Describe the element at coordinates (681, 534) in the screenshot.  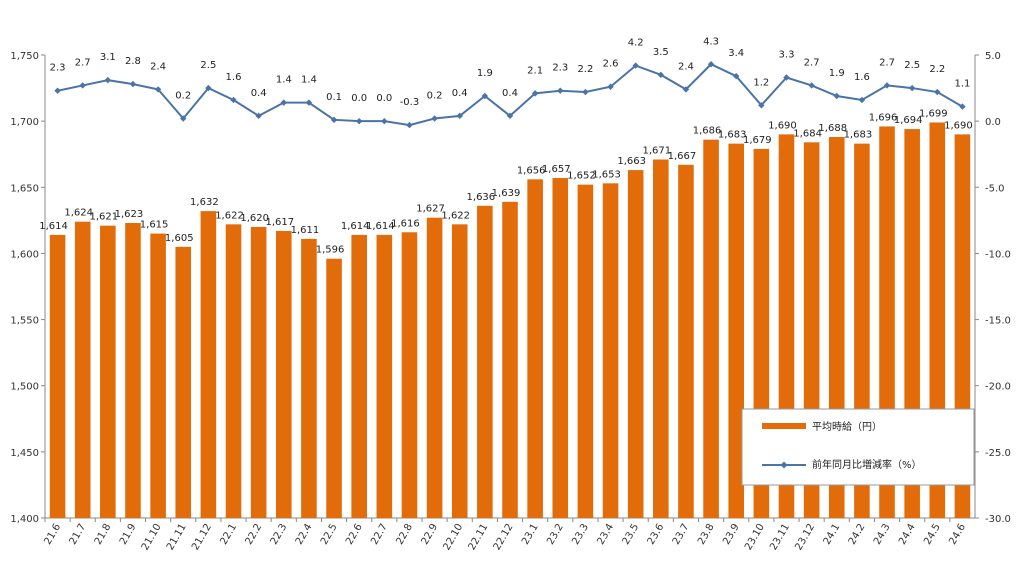
I see `x-tick-label: 23.7` at that location.